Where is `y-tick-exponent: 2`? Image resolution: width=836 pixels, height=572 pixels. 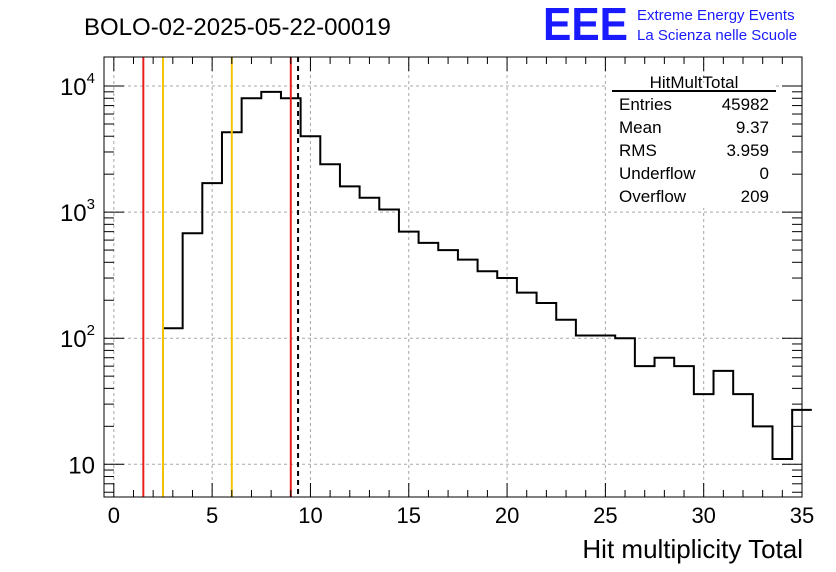 y-tick-exponent: 2 is located at coordinates (91, 330).